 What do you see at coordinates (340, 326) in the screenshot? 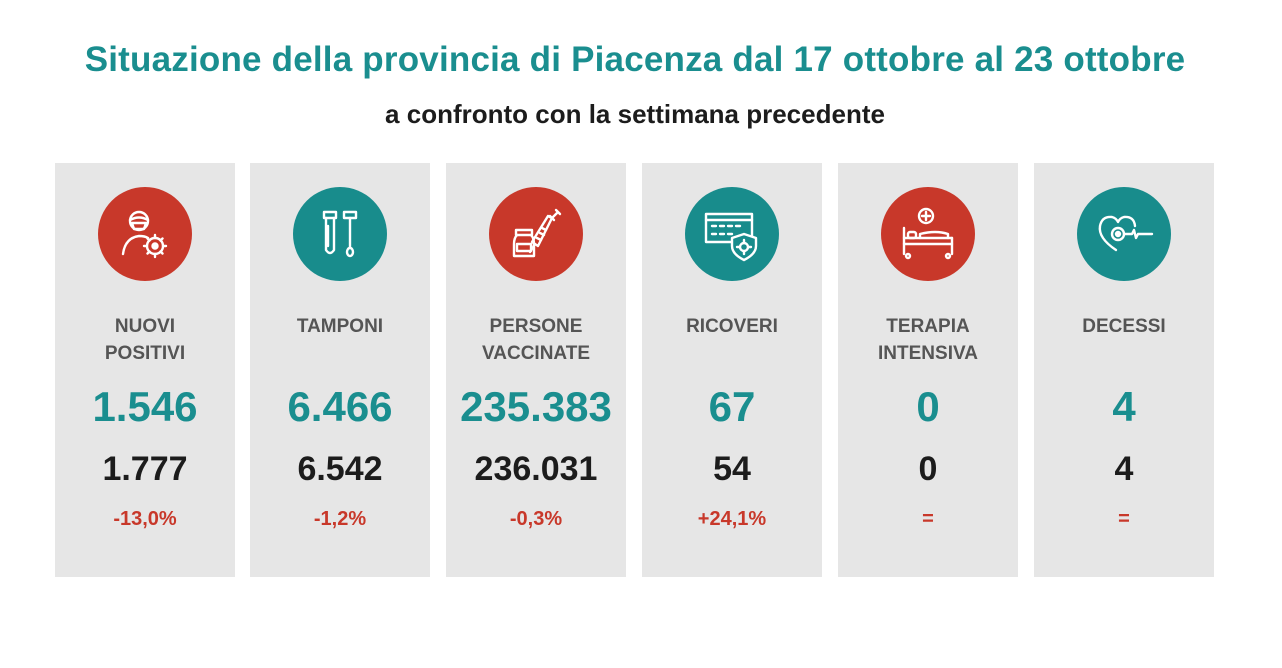
I see `stat-label: TAMPONI` at bounding box center [340, 326].